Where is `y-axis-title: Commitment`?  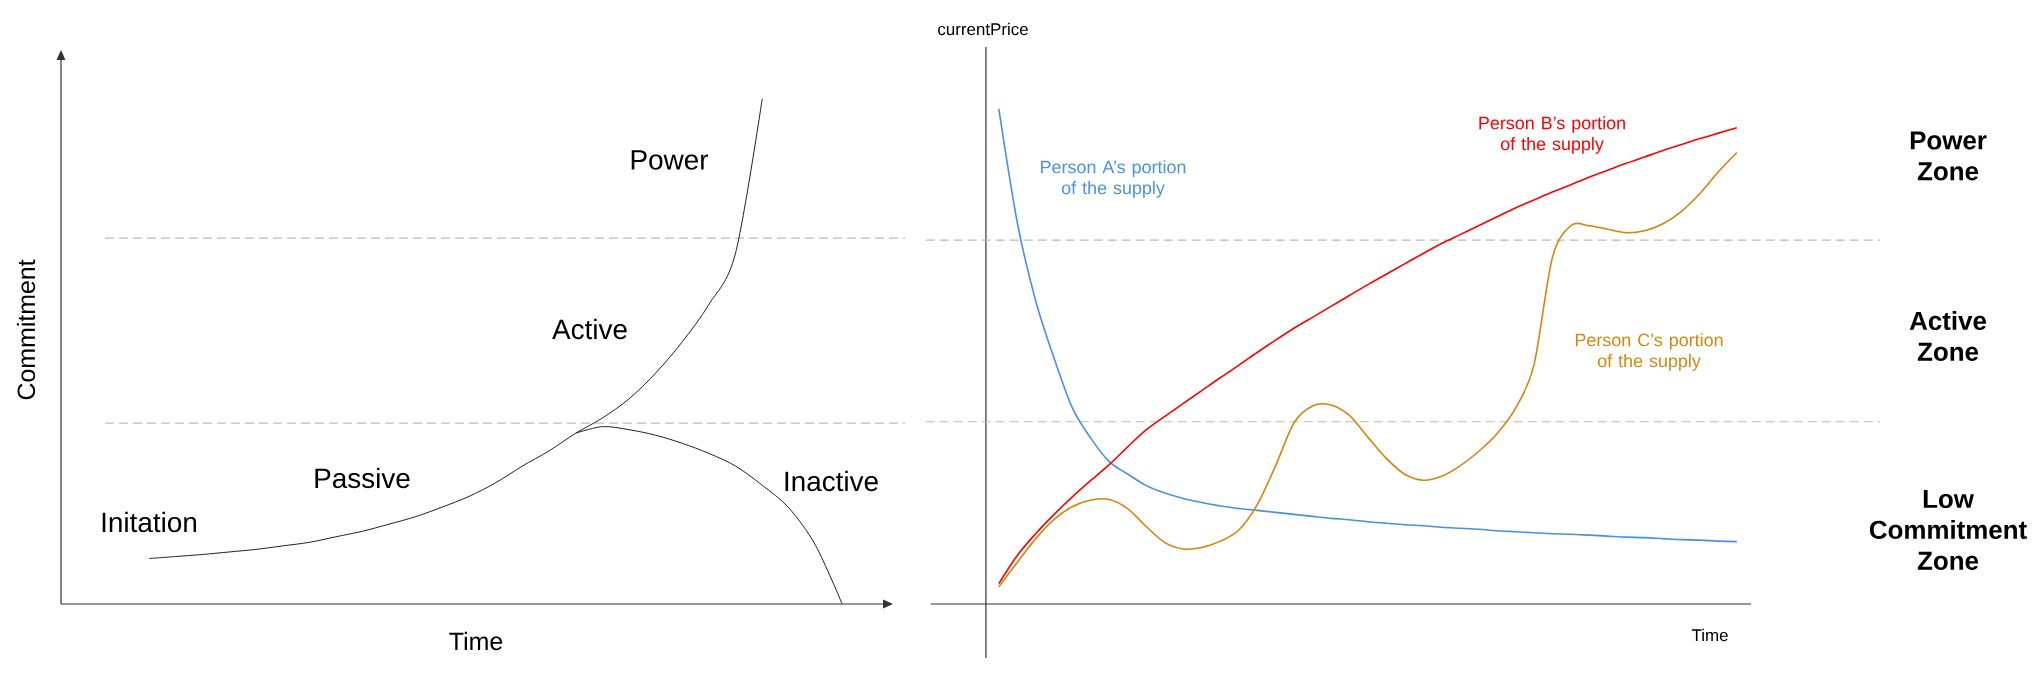 y-axis-title: Commitment is located at coordinates (26, 329).